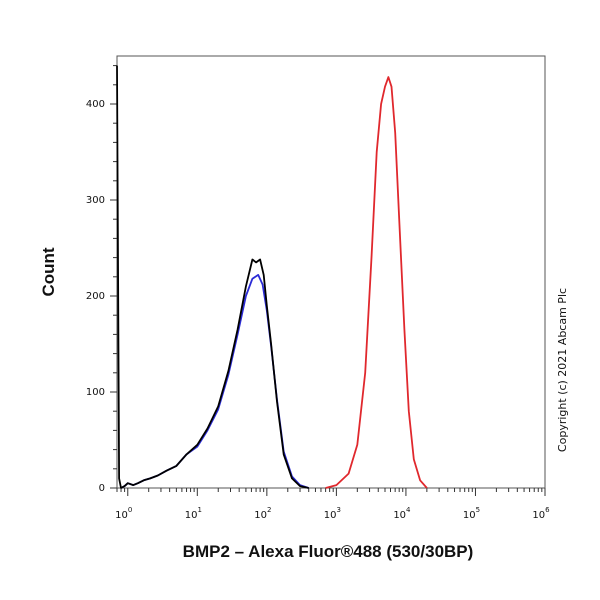 This screenshot has height=600, width=600. What do you see at coordinates (101, 279) in the screenshot?
I see `y-axis-ticks: 0 100 200 300 400` at bounding box center [101, 279].